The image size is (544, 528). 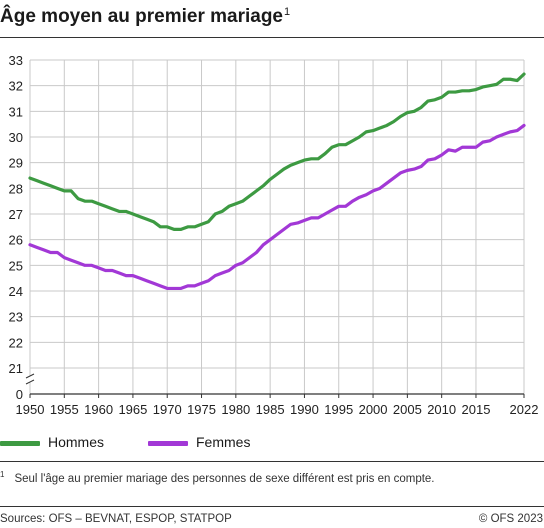 I want to click on y-tick-label-27: 27, so click(x=16, y=214).